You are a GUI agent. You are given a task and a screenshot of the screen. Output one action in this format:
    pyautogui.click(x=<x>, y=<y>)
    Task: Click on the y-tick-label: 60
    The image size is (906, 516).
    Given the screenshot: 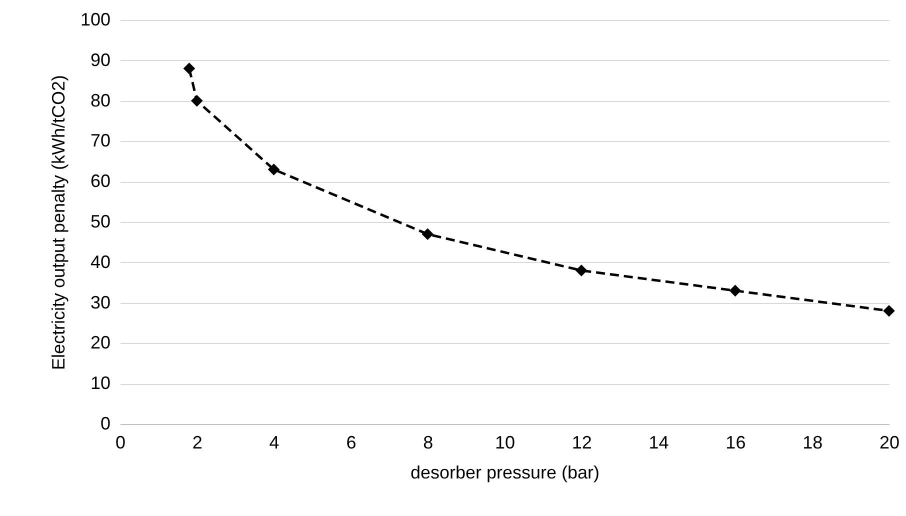 What is the action you would take?
    pyautogui.click(x=100, y=181)
    